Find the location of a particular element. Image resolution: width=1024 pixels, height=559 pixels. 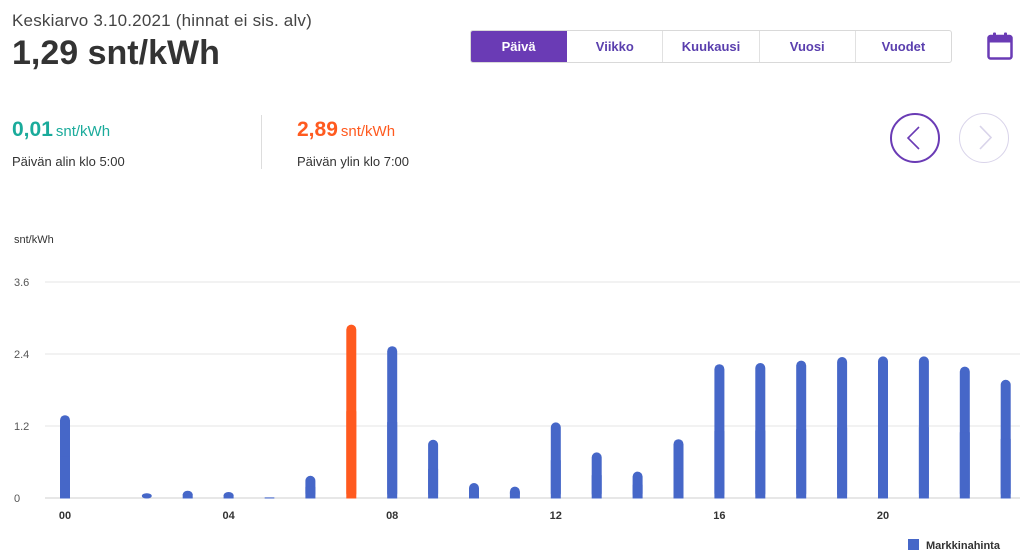

stats-divider is located at coordinates (261, 142).